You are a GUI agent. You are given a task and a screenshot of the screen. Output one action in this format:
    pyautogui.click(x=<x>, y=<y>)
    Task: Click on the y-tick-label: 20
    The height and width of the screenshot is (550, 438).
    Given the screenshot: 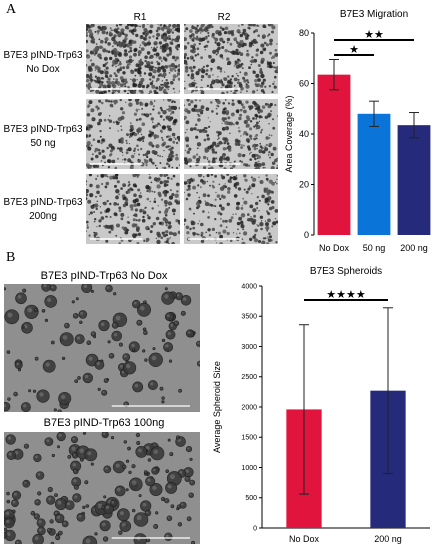 What is the action you would take?
    pyautogui.click(x=304, y=185)
    